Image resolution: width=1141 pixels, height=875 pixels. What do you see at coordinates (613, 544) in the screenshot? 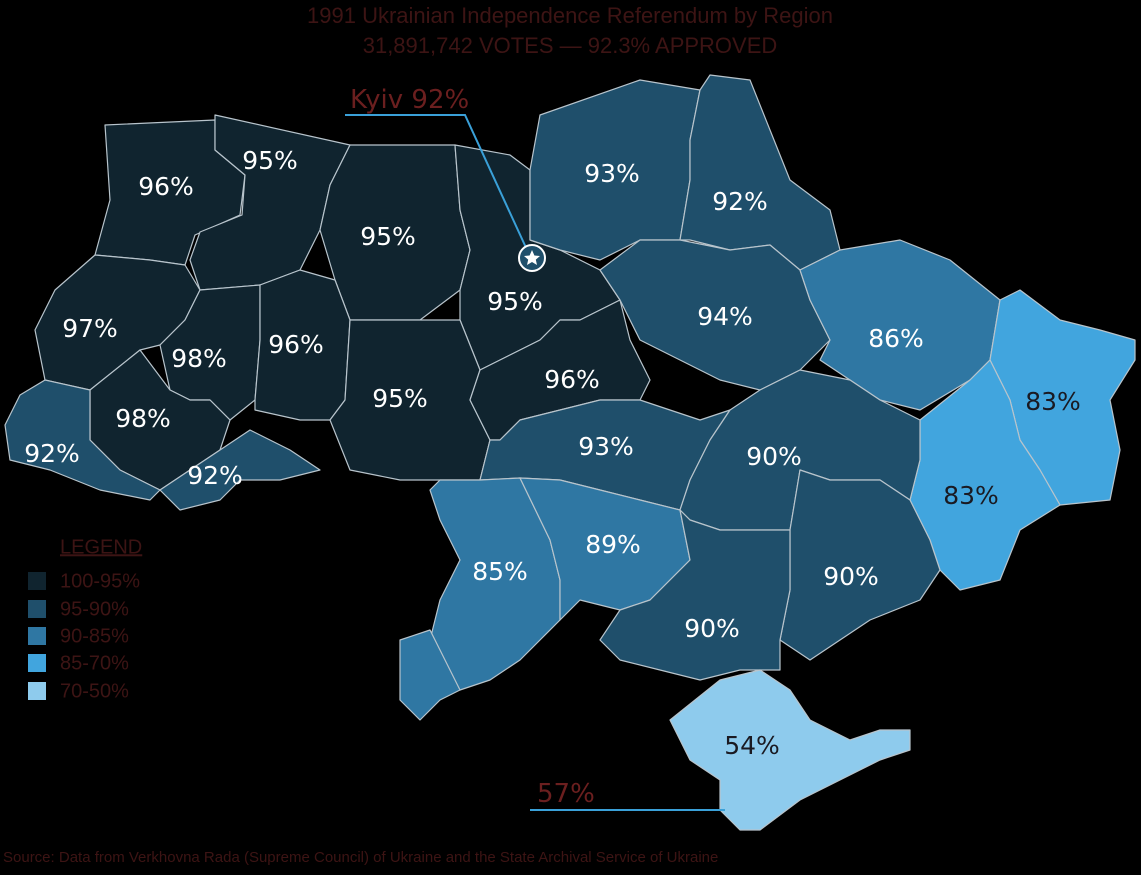
I see `region-label: 89%` at bounding box center [613, 544].